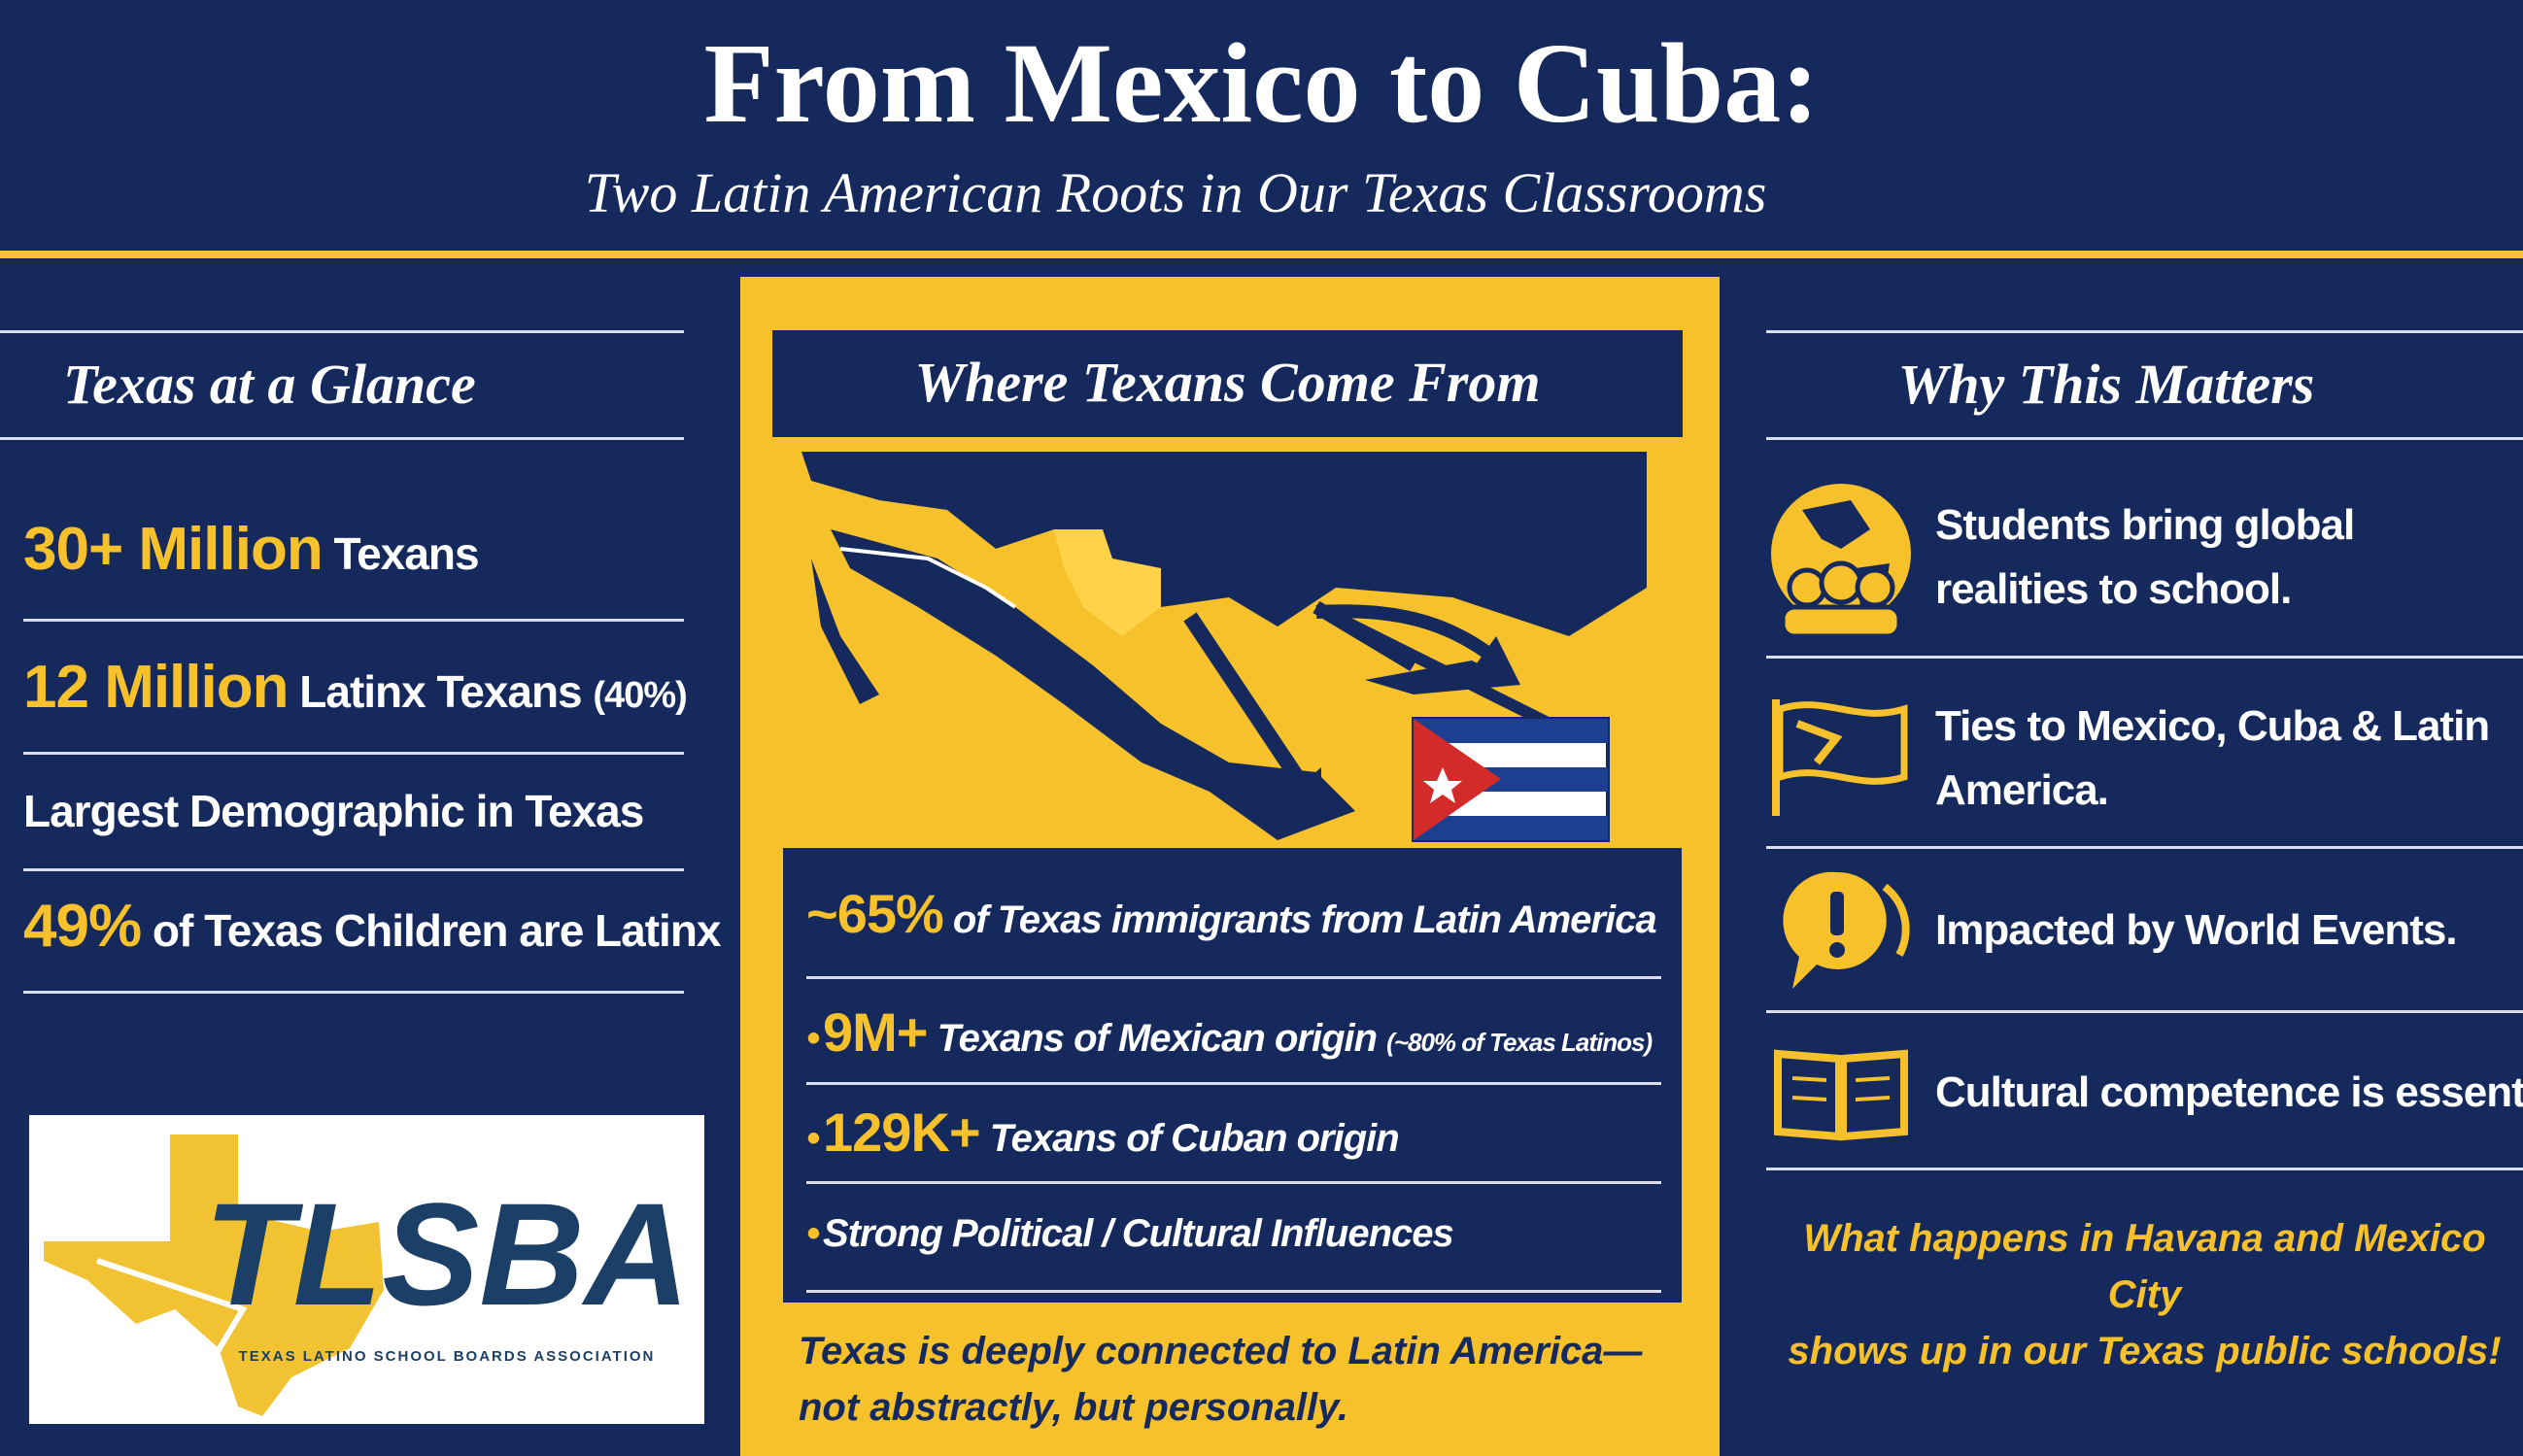 This screenshot has width=2523, height=1456. I want to click on flag-mark, so click(1819, 742).